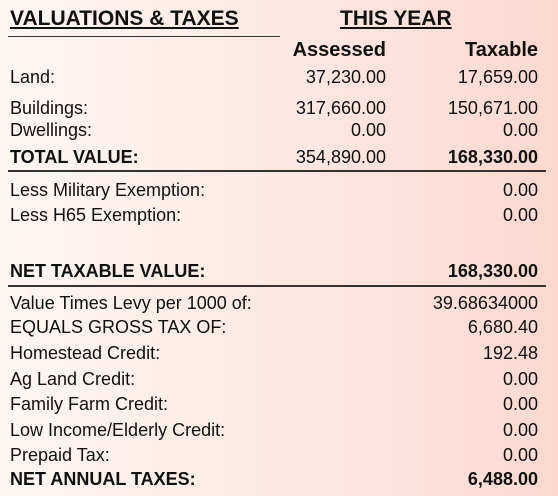 The image size is (558, 496). Describe the element at coordinates (131, 303) in the screenshot. I see `row-label: Value Times Levy per 1000 of:` at that location.